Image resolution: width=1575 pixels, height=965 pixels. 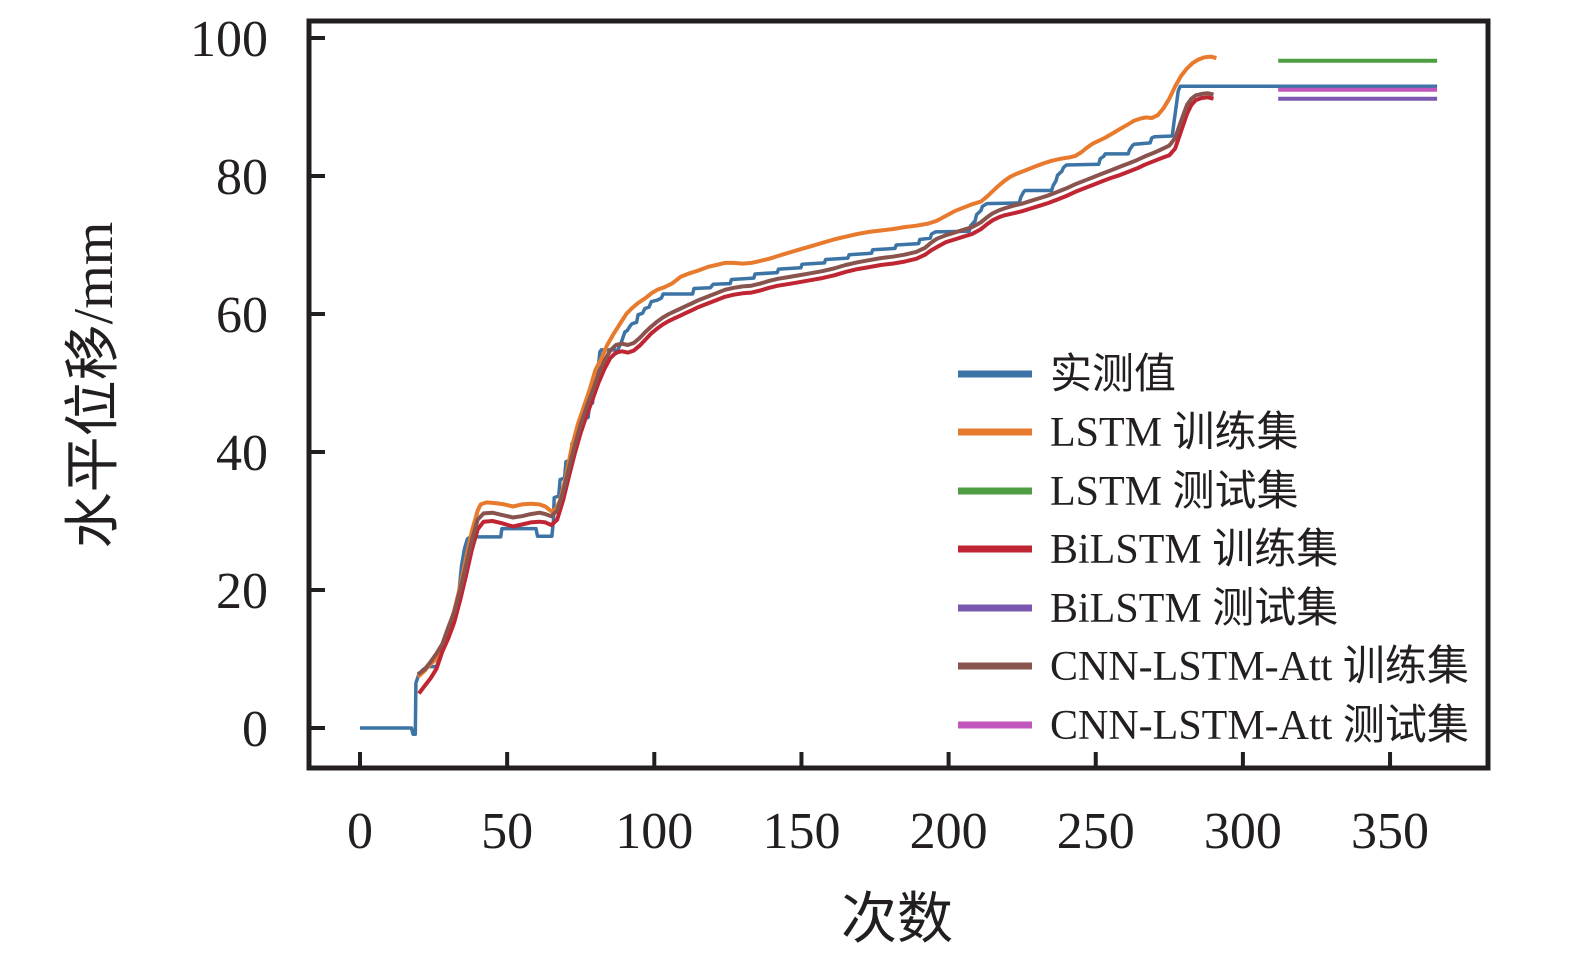 I want to click on legend-item-cnn-lstm-att-train: CNN-LSTM-Att 训练集, so click(x=1213, y=666).